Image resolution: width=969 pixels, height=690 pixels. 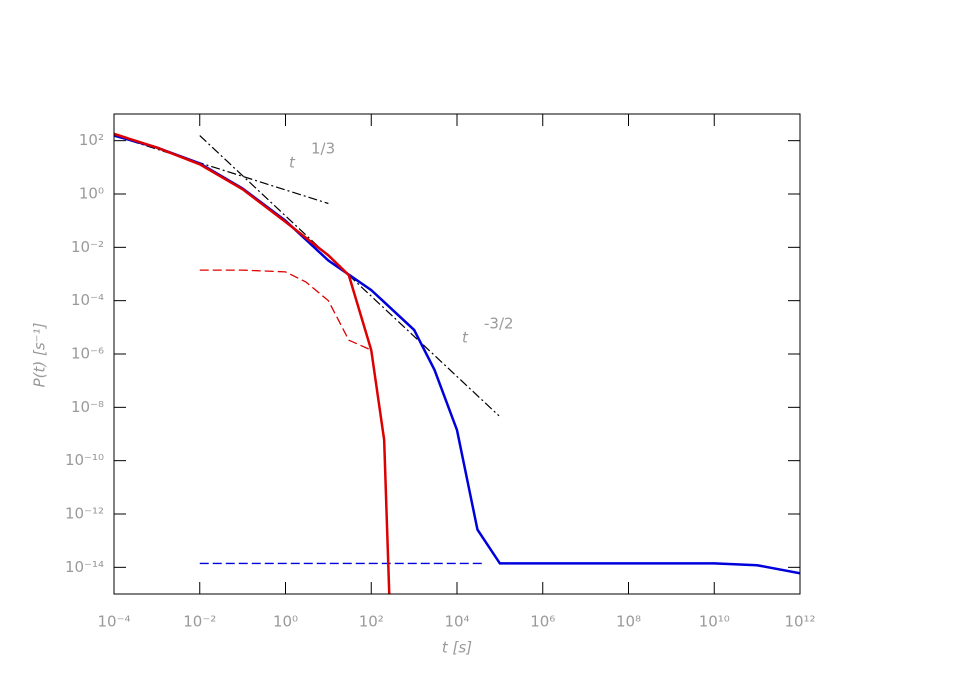 I want to click on annotation-exponent: -3/2, so click(x=499, y=324).